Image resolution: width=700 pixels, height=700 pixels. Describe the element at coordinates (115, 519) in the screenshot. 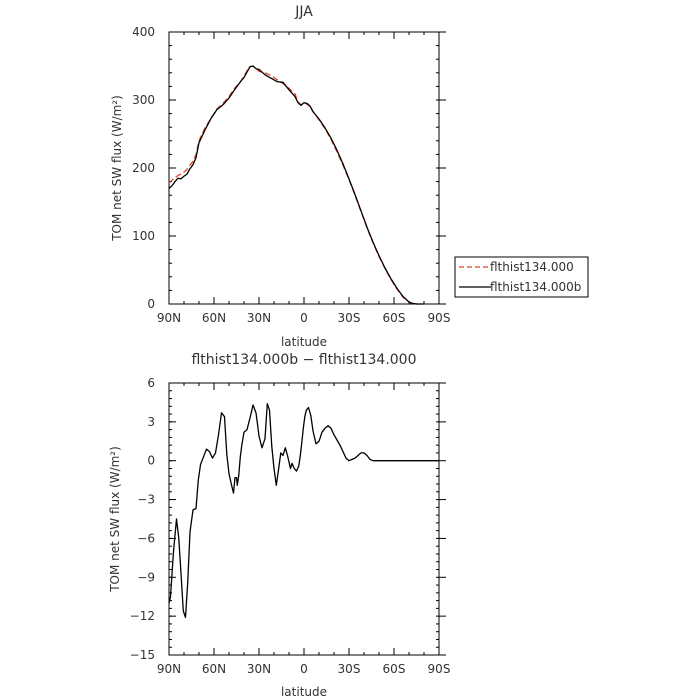

I see `bottom-y-axis-label: TOM net SW flux (W/m²)` at that location.